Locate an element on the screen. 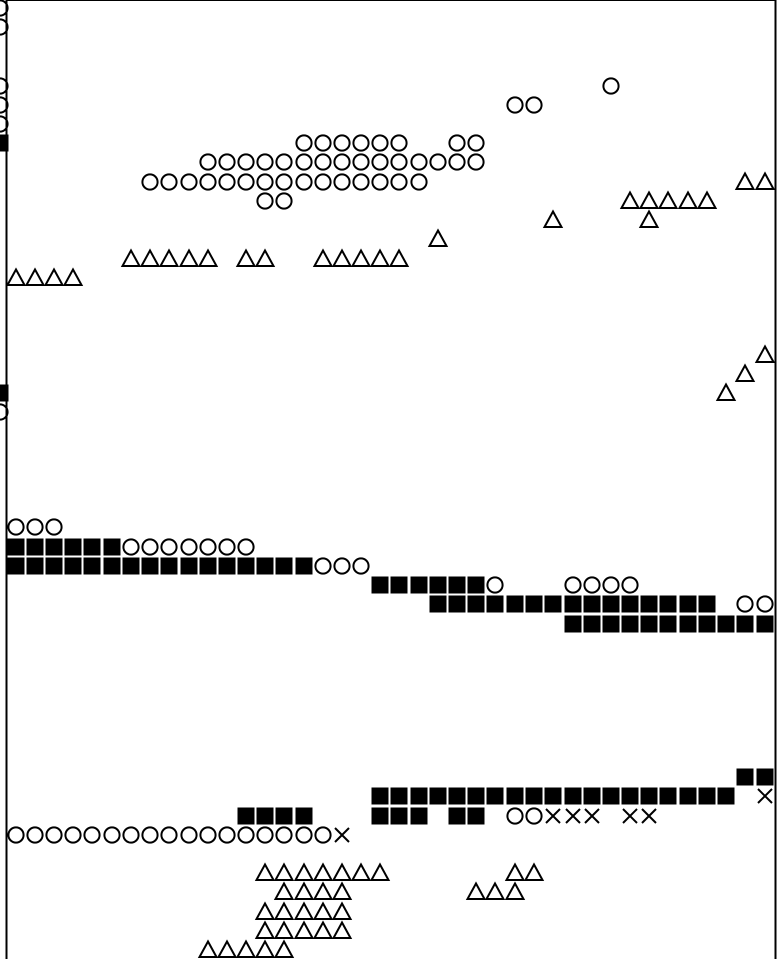 The height and width of the screenshot is (959, 782). right-margin is located at coordinates (779, 479).